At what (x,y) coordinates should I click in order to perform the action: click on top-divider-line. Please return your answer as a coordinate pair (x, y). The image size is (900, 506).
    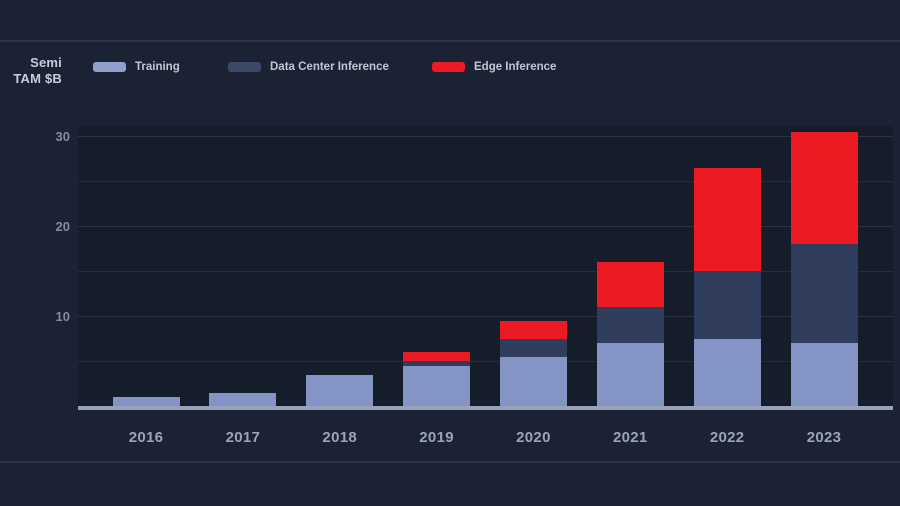
    Looking at the image, I should click on (450, 41).